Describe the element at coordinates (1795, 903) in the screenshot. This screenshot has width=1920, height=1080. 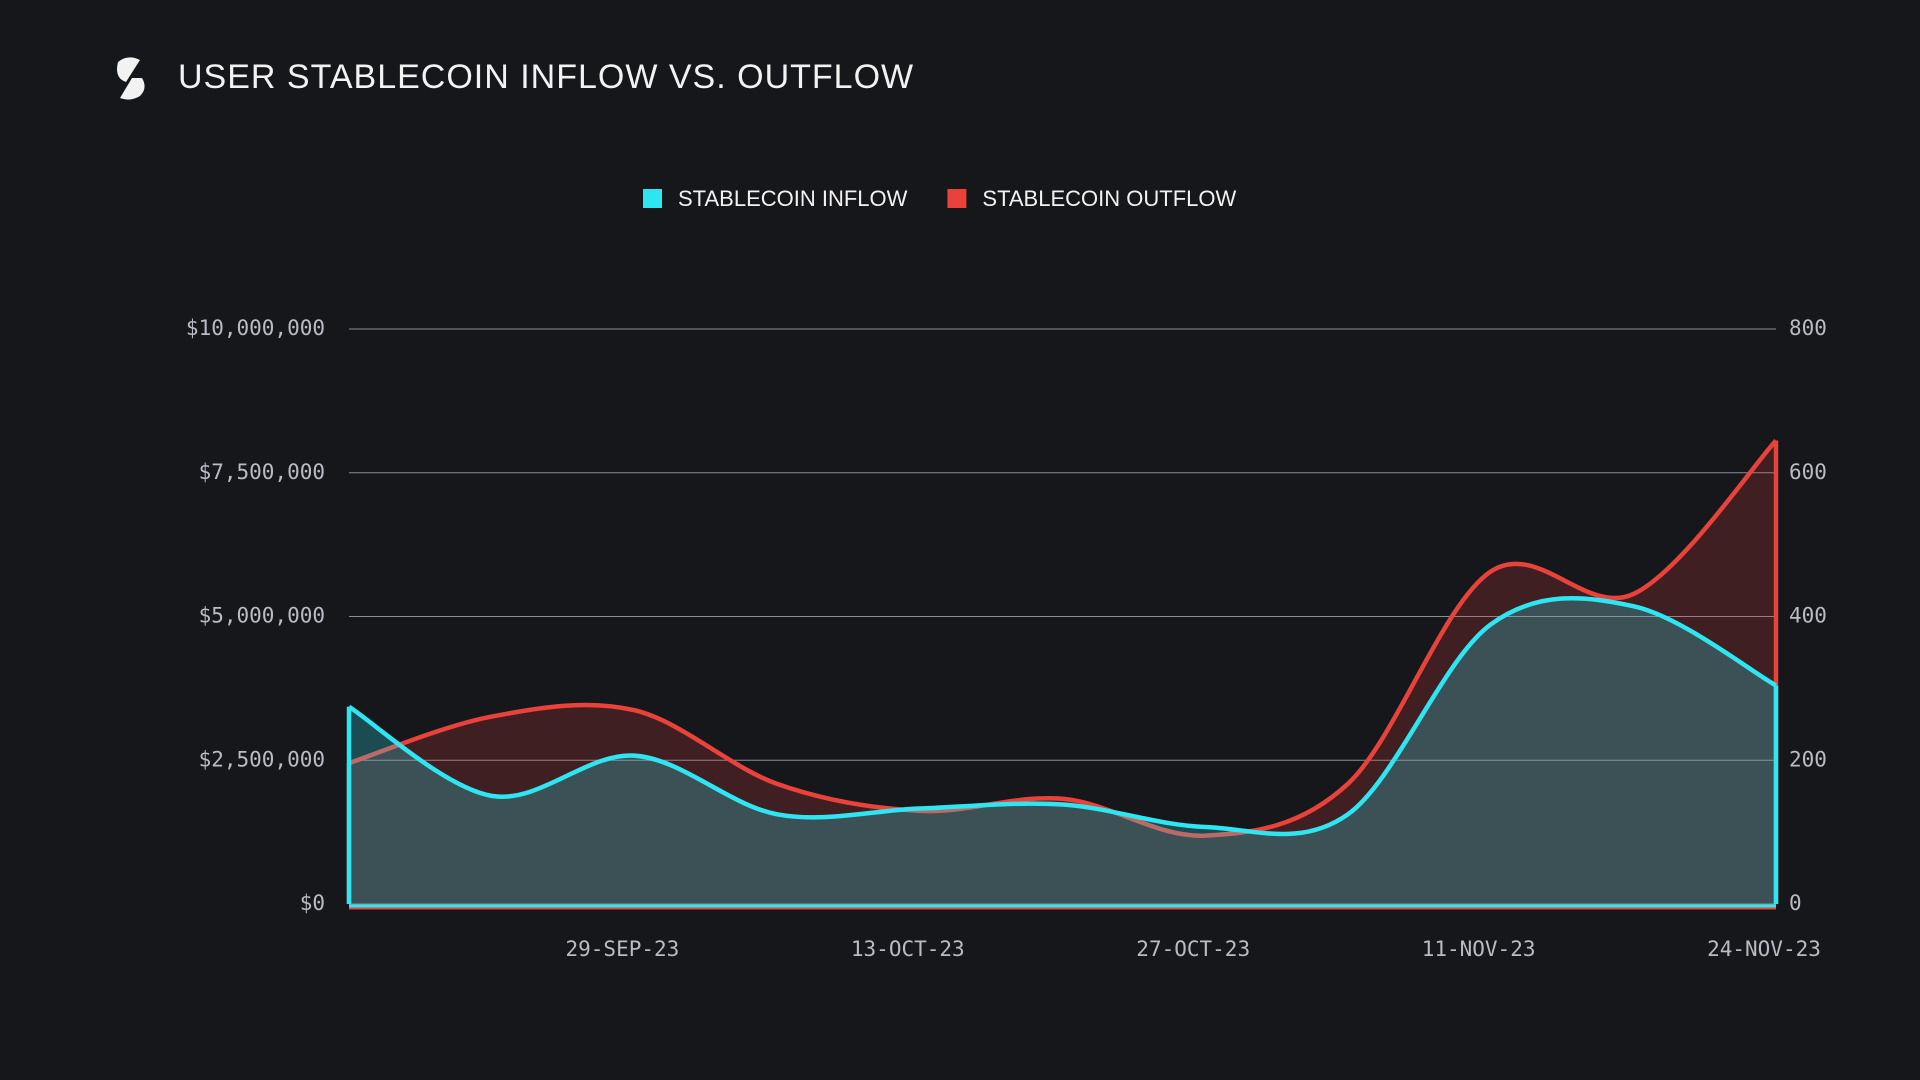
I see `y2-tick-label: 0` at that location.